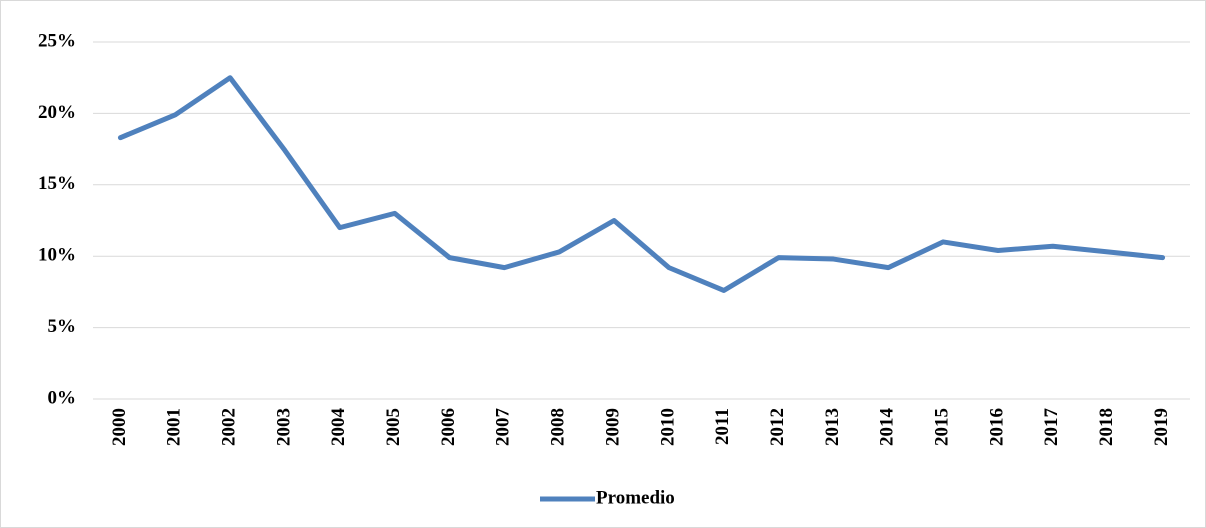 This screenshot has width=1206, height=528. What do you see at coordinates (1051, 427) in the screenshot?
I see `x-tick-label: 2017` at bounding box center [1051, 427].